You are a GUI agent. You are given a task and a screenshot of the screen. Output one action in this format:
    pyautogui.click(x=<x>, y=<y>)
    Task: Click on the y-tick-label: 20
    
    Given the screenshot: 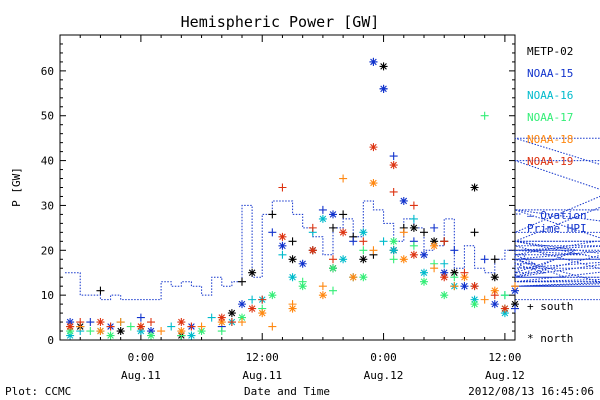 What is the action you would take?
    pyautogui.click(x=47, y=250)
    